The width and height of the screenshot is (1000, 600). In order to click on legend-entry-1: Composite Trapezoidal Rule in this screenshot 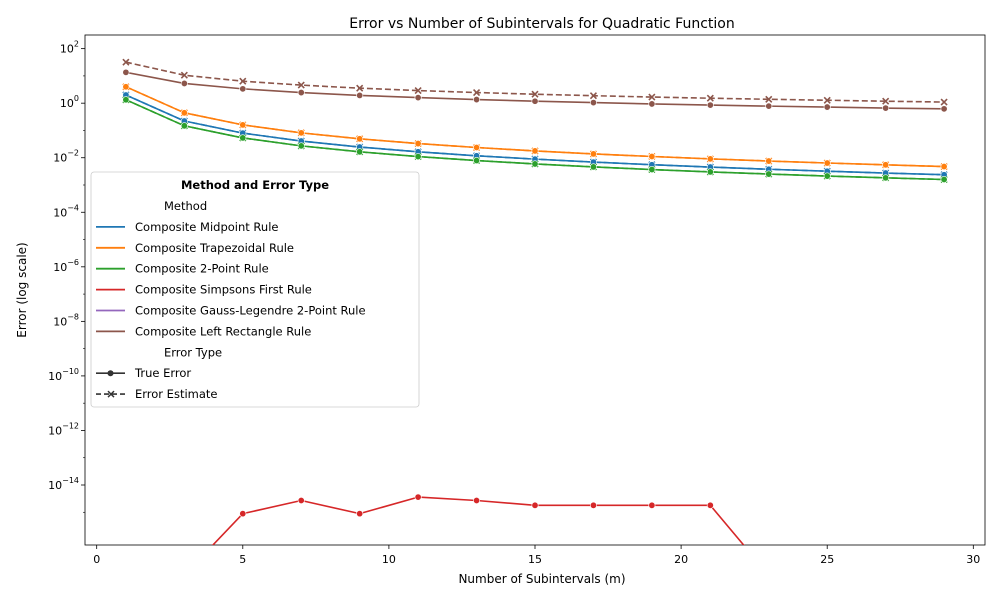, I will do `click(214, 248)`.